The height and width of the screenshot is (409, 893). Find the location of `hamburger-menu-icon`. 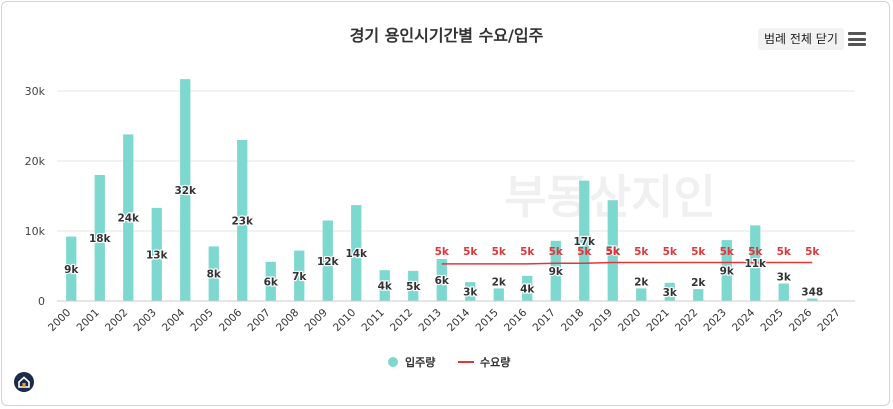

hamburger-menu-icon is located at coordinates (857, 39).